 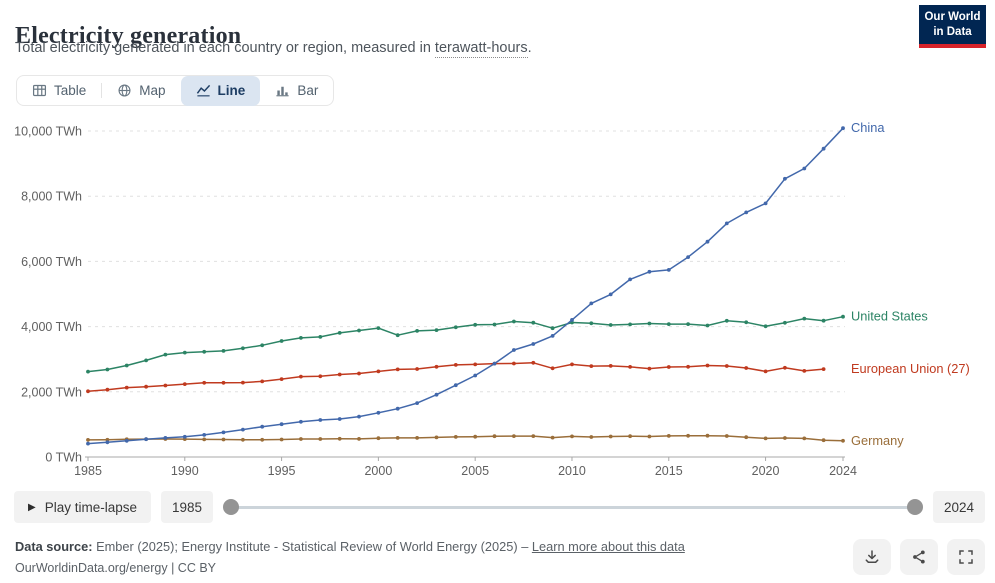 What do you see at coordinates (481, 49) in the screenshot?
I see `terawatt-hours-term-link: terawatt-hours` at bounding box center [481, 49].